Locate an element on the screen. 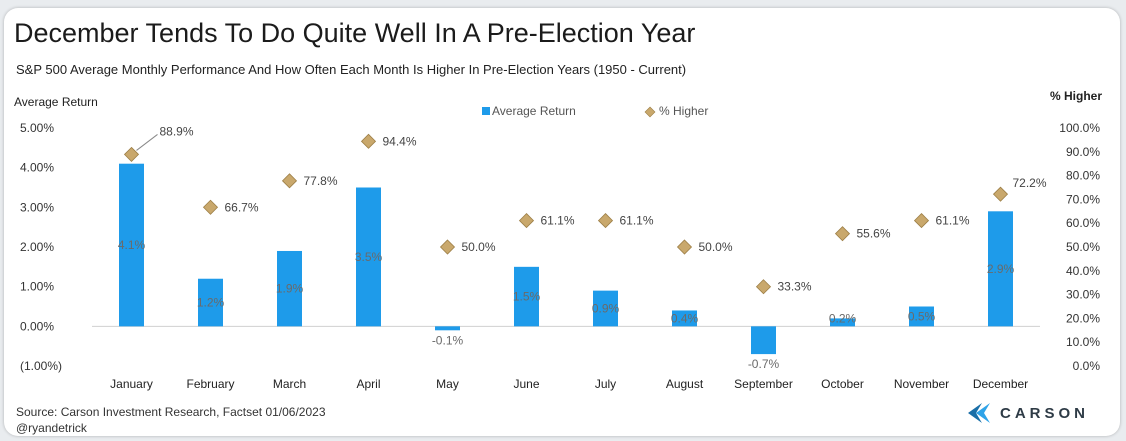  bar-data-label: 0.4% is located at coordinates (685, 318).